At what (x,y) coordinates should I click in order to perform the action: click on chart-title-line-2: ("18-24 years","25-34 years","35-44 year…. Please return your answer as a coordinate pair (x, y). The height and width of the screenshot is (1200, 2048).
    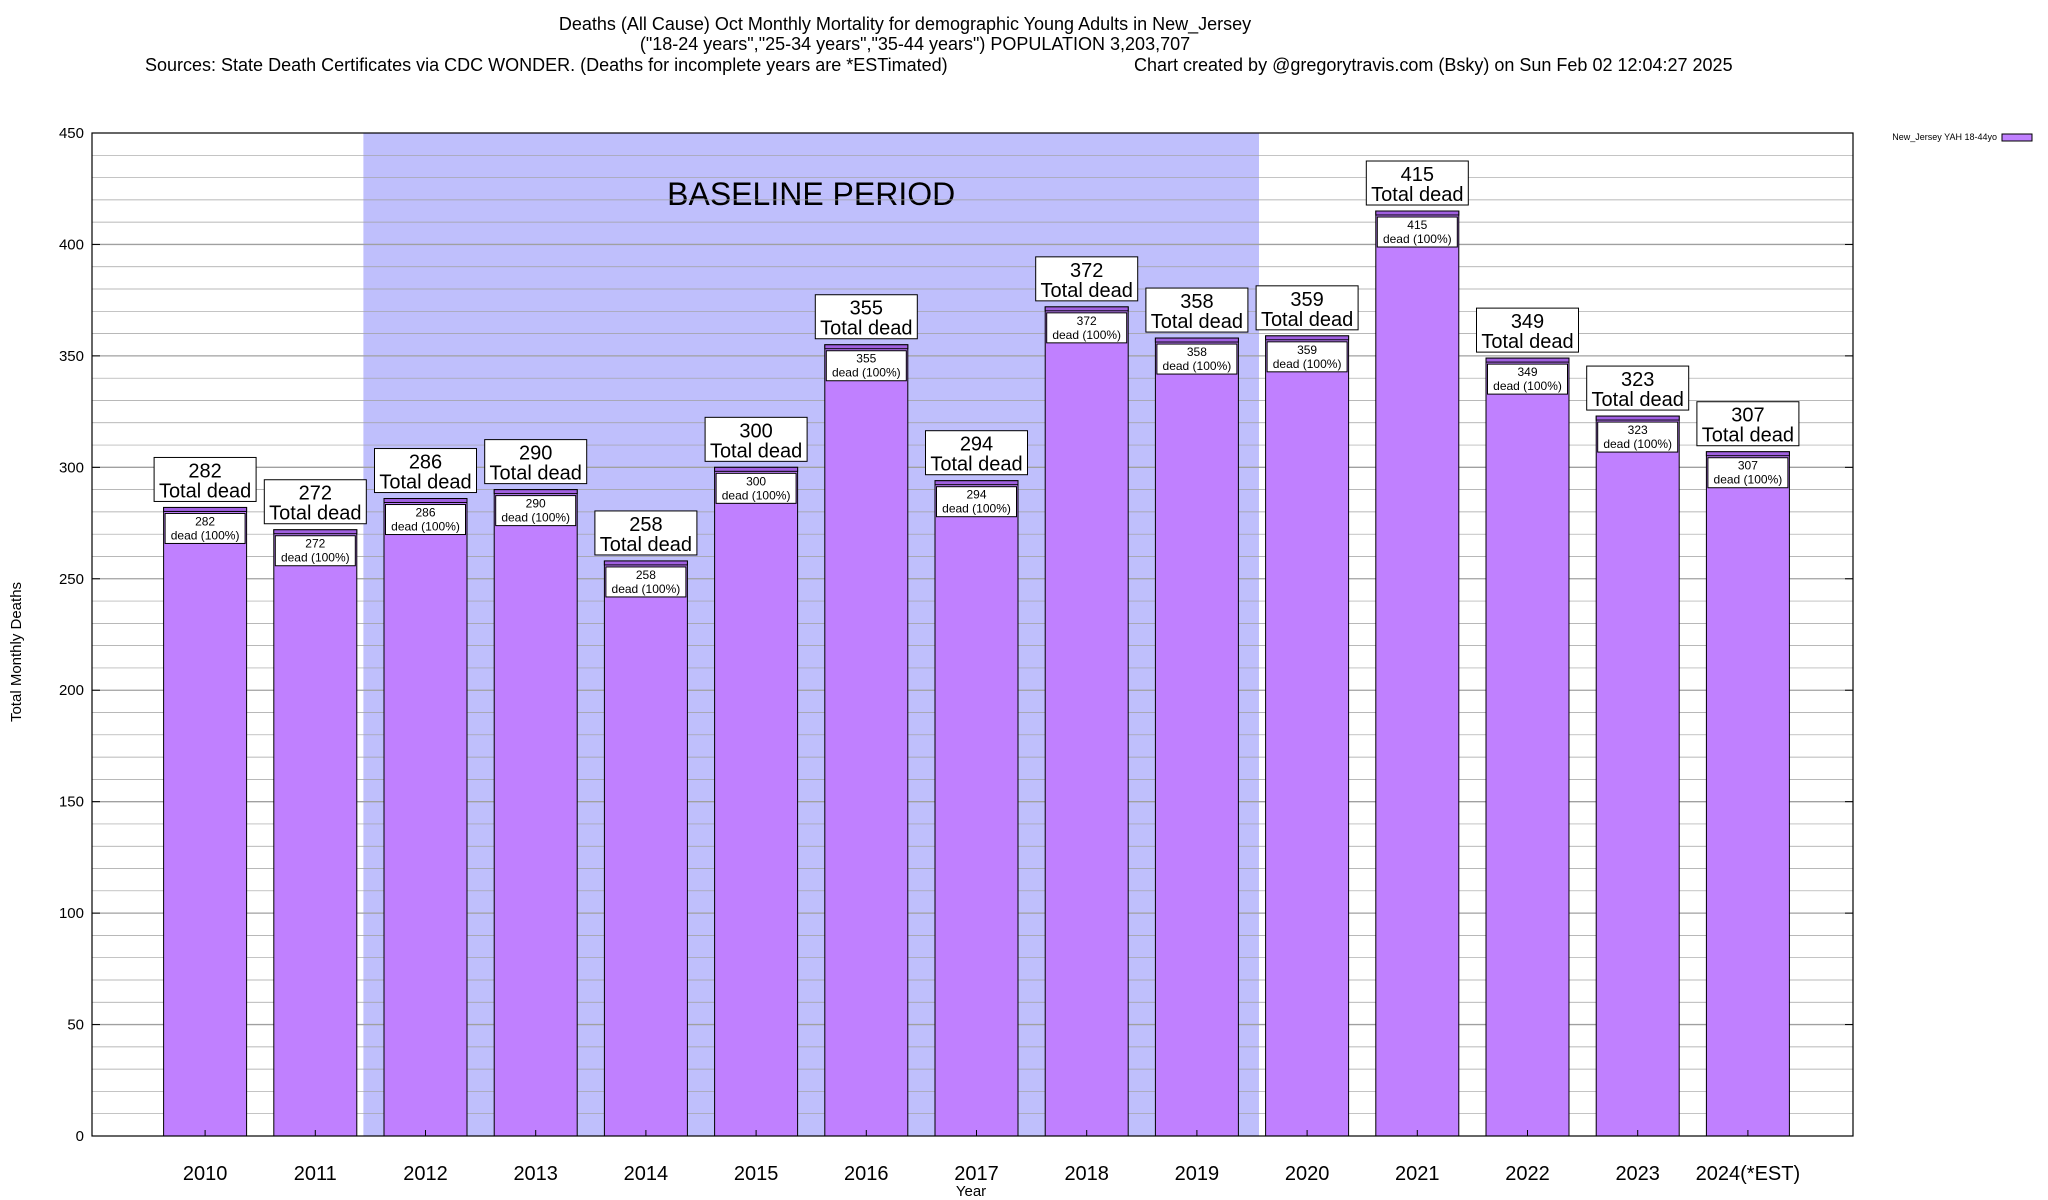
    Looking at the image, I should click on (915, 44).